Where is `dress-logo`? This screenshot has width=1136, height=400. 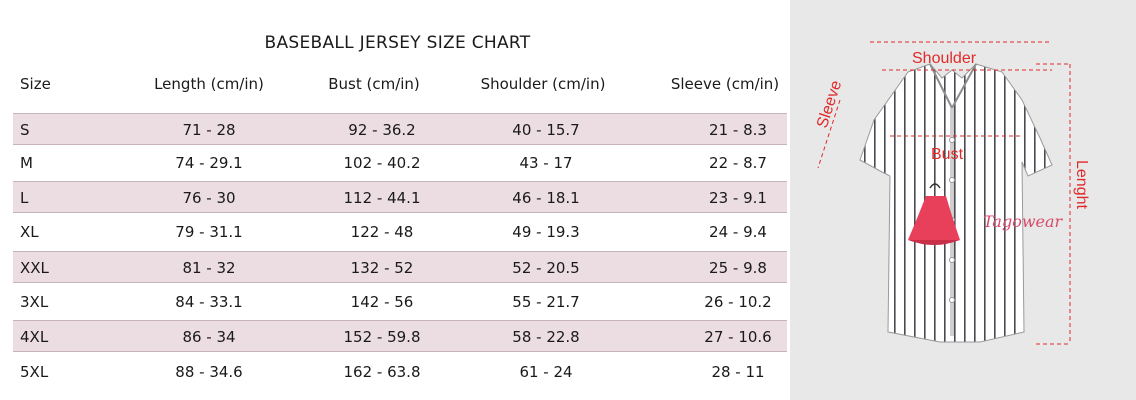
dress-logo is located at coordinates (934, 214).